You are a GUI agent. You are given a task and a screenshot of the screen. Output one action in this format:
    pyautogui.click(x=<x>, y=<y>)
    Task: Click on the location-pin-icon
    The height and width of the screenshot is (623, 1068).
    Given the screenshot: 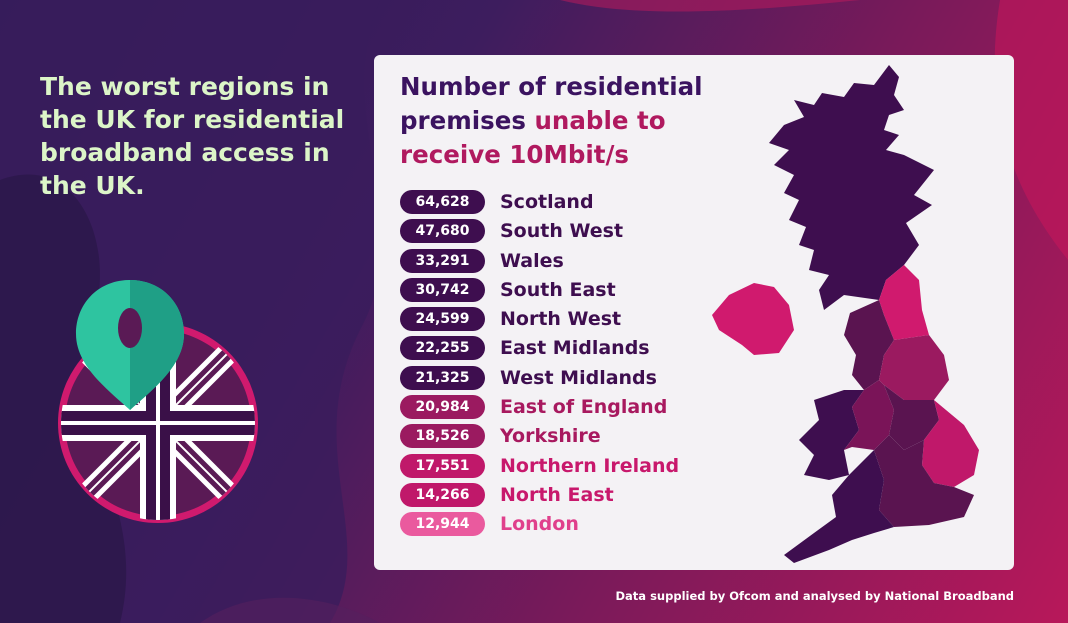 What is the action you would take?
    pyautogui.click(x=130, y=345)
    